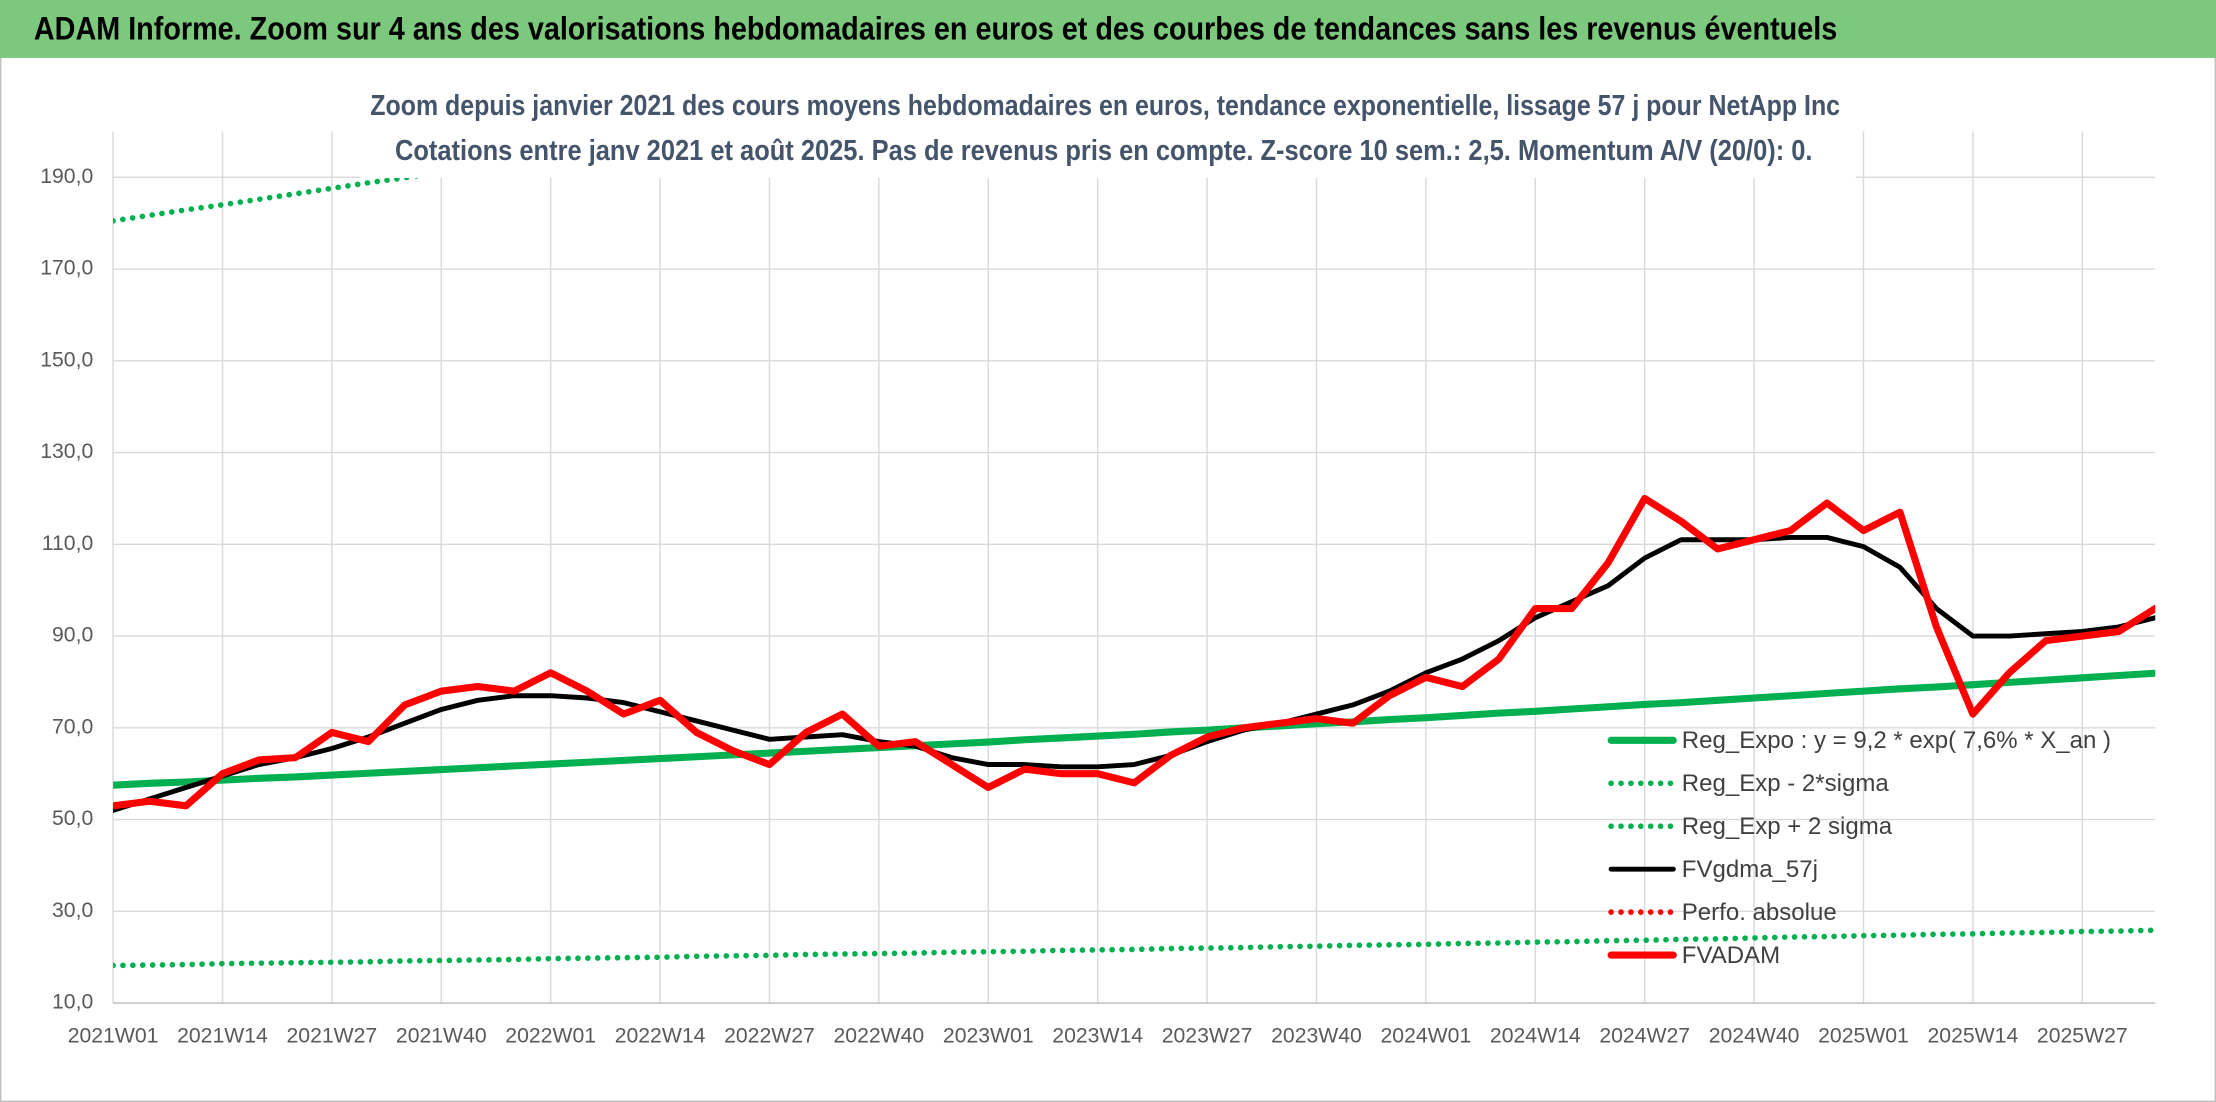 This screenshot has width=2216, height=1102. I want to click on header-bar, so click(1108, 29).